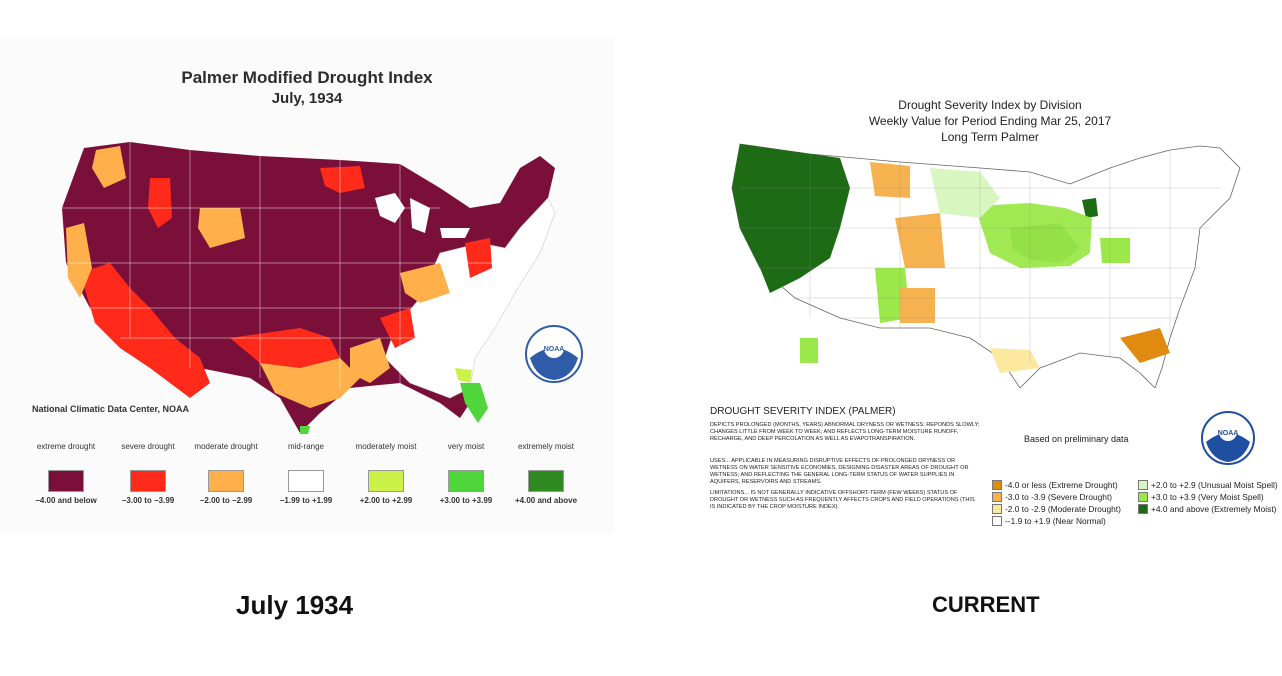 The width and height of the screenshot is (1282, 676). What do you see at coordinates (221, 228) in the screenshot?
I see `region-moderate-drought-mw` at bounding box center [221, 228].